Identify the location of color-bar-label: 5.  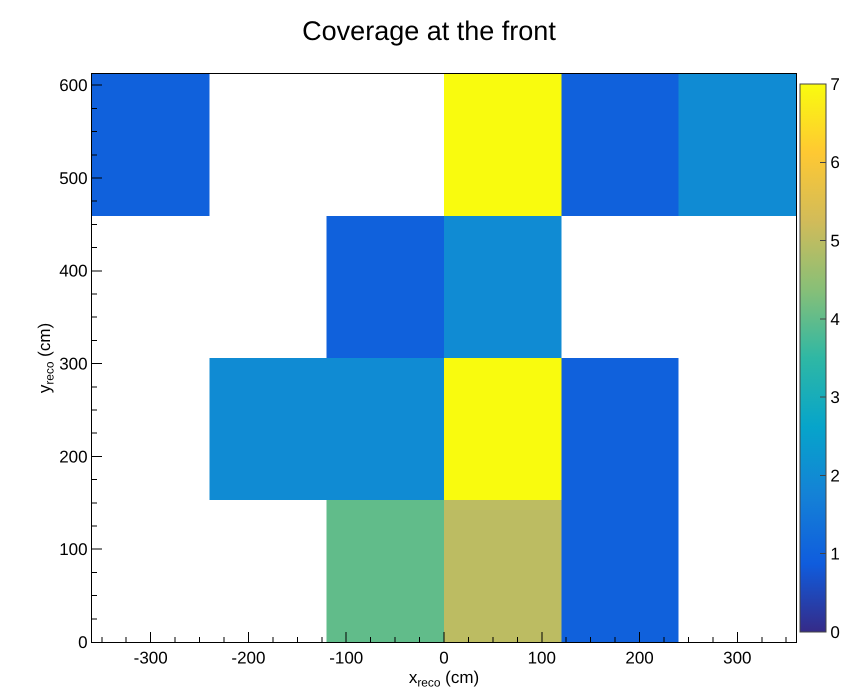
(835, 241).